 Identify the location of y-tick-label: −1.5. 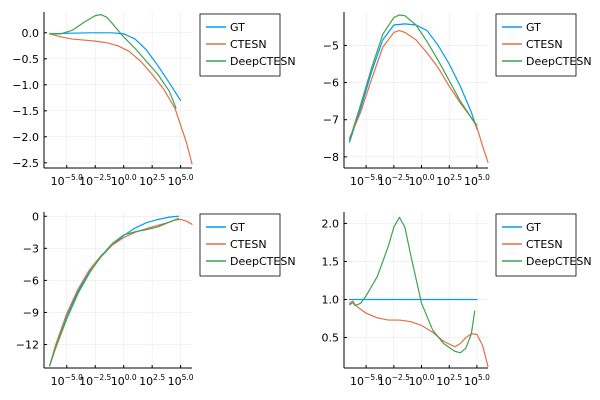
(25, 111).